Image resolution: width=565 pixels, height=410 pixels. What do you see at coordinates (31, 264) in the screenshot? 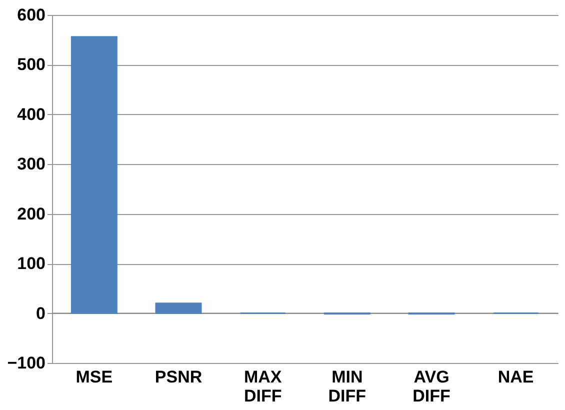
I see `y-tick-label: 100` at bounding box center [31, 264].